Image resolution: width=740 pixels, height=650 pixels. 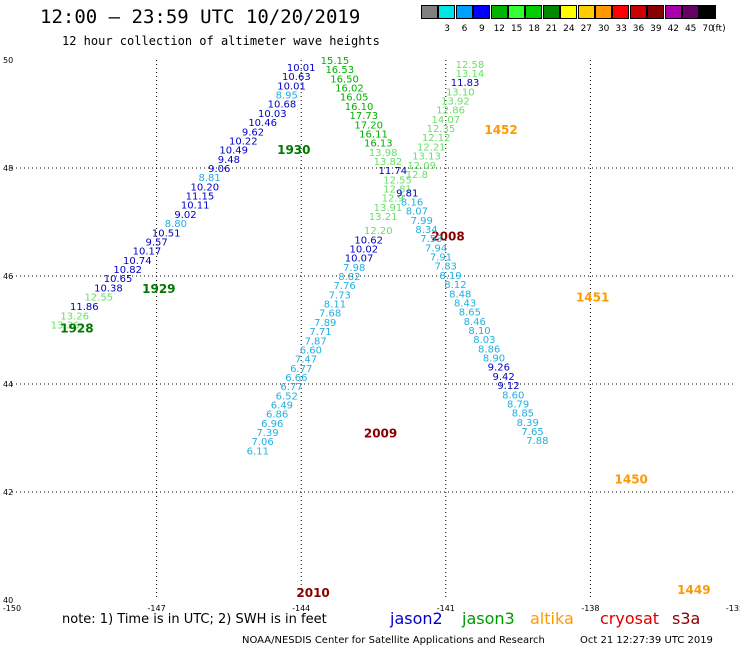 I want to click on swh-value: 6.49, so click(x=282, y=406).